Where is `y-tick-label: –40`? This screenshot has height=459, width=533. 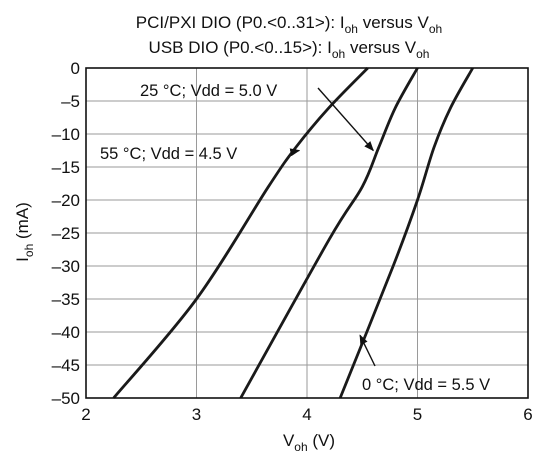
y-tick-label: –40 is located at coordinates (66, 332).